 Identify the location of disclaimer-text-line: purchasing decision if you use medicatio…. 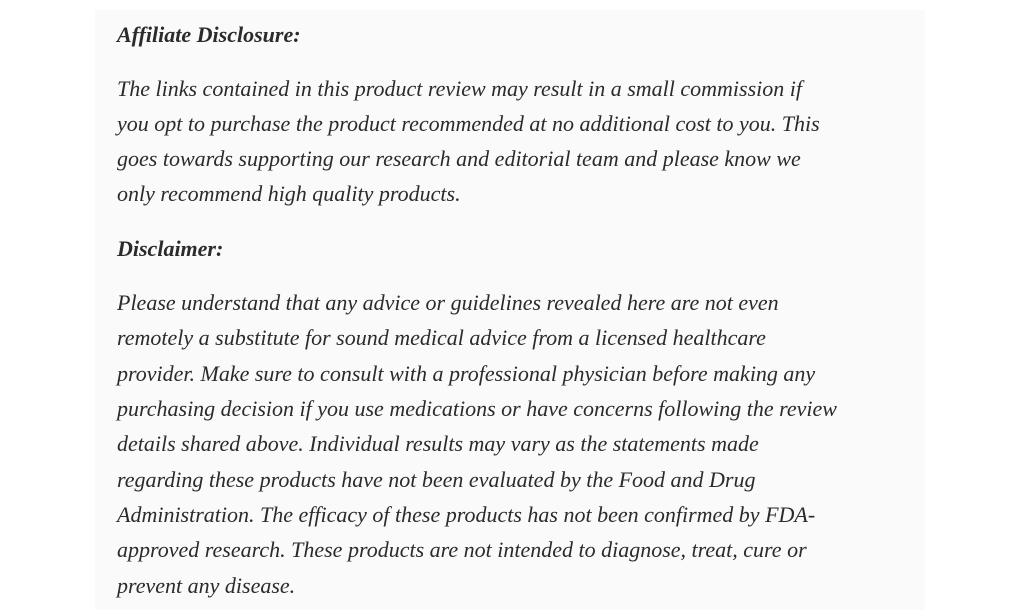
(477, 408).